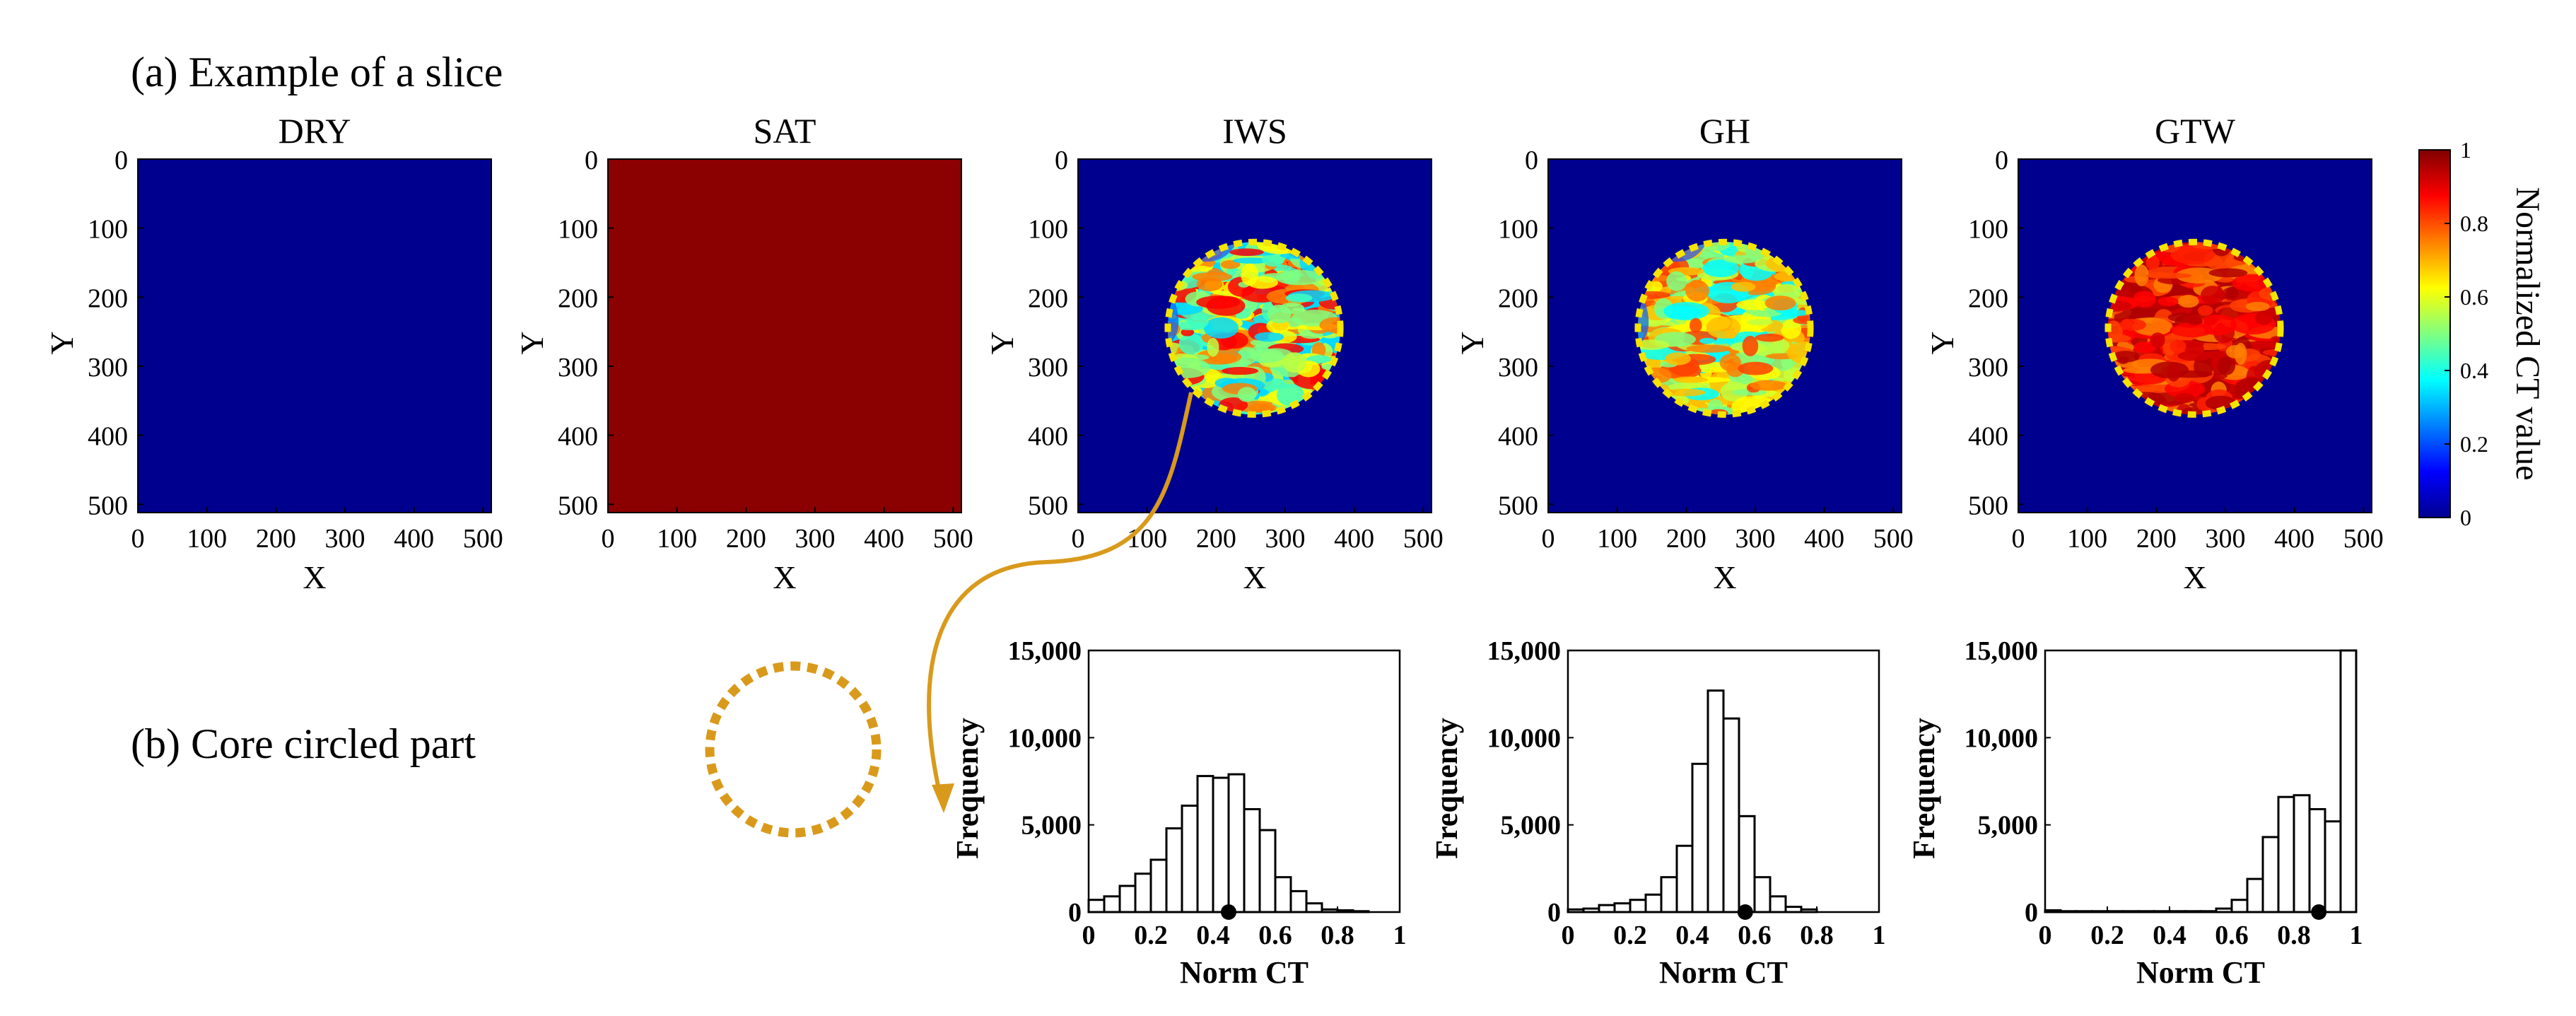 This screenshot has width=2576, height=1016. What do you see at coordinates (2294, 935) in the screenshot?
I see `x-tick-label: 0.8` at bounding box center [2294, 935].